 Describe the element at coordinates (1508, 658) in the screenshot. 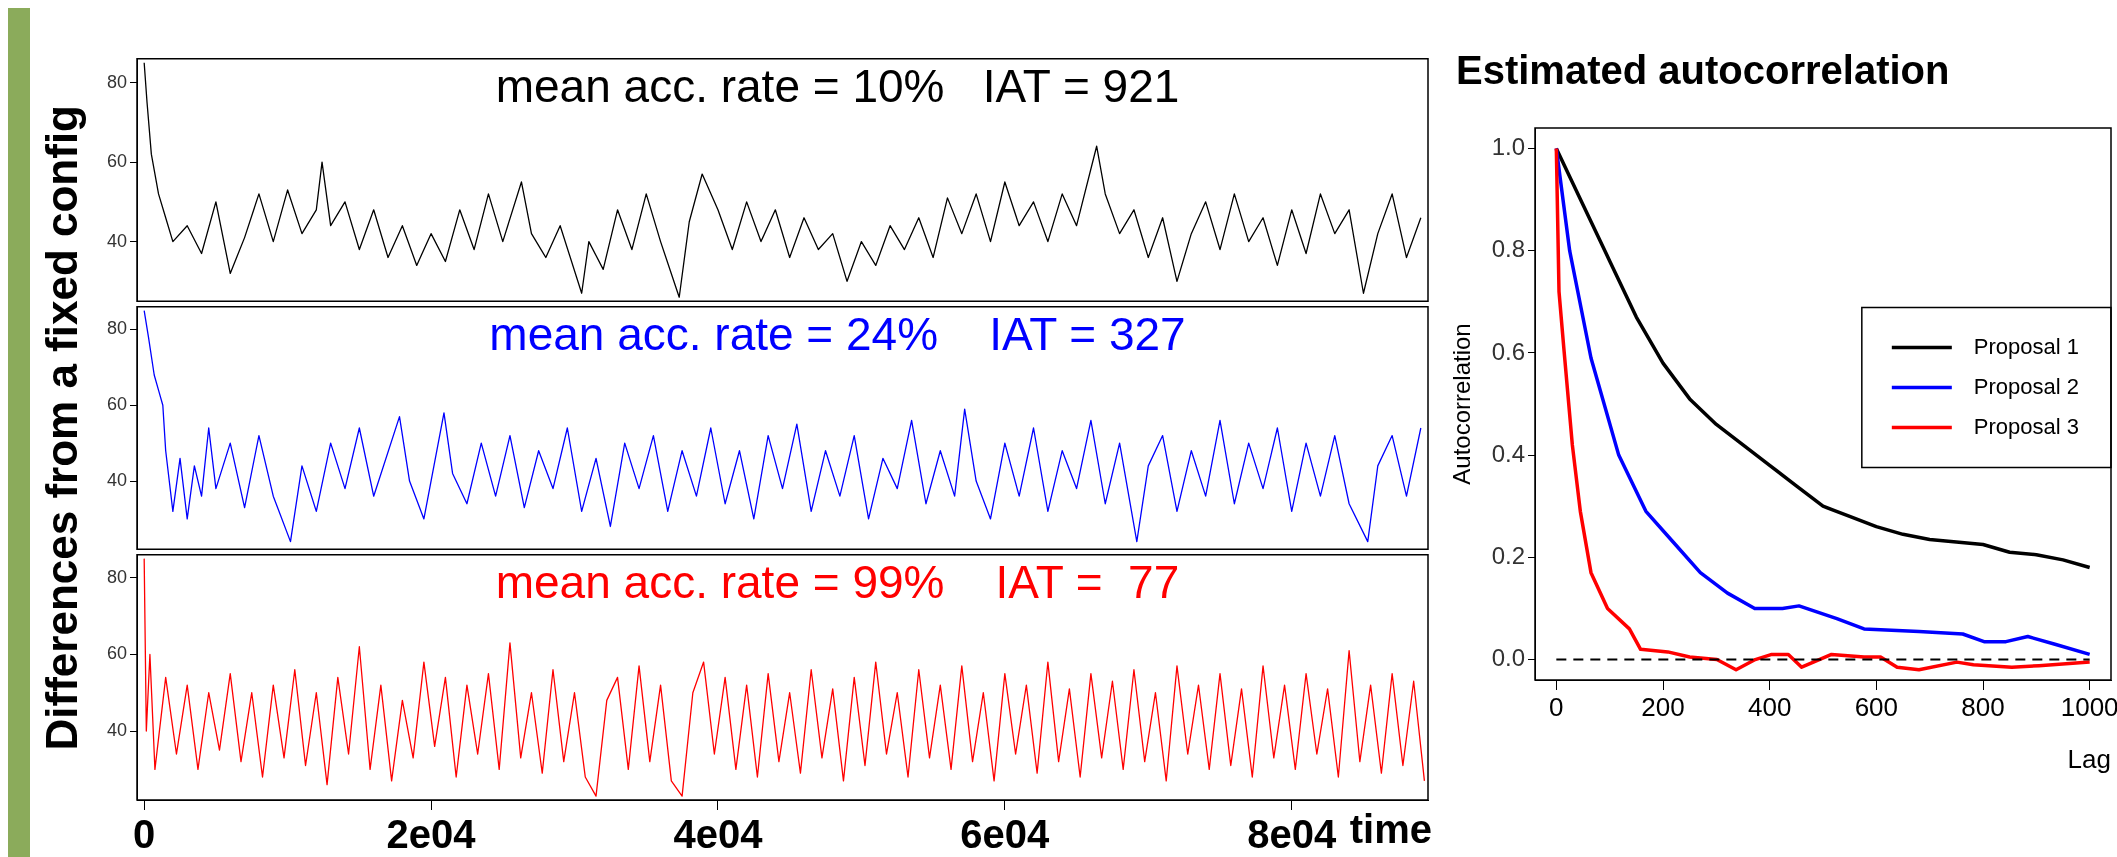

I see `y-tick-label: 0.0` at that location.